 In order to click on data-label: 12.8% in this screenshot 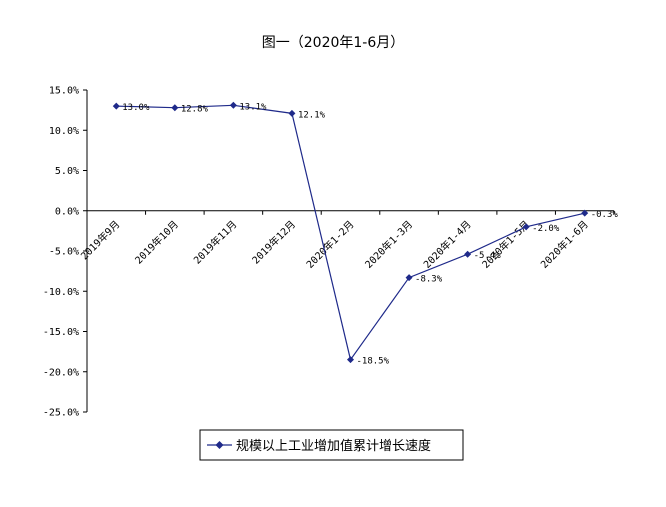, I will do `click(195, 110)`.